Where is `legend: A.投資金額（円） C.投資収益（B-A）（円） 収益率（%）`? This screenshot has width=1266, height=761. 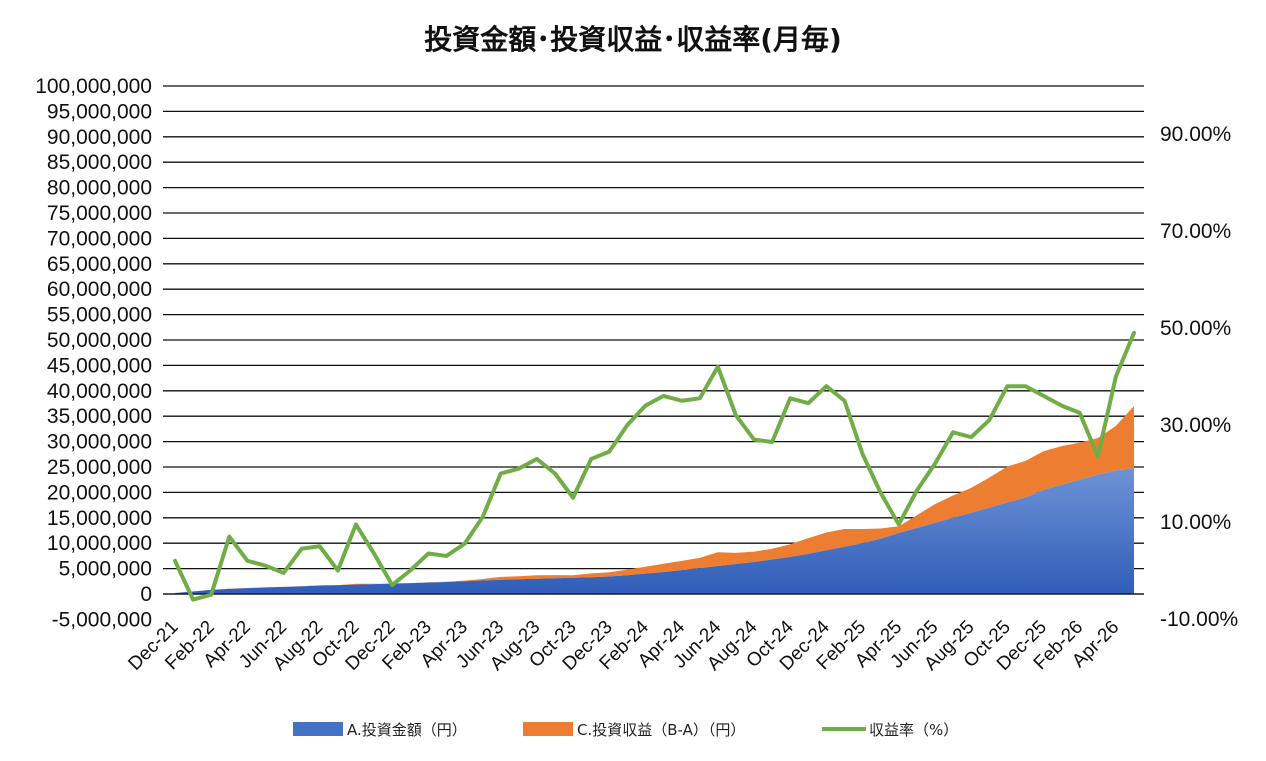 legend: A.投資金額（円） C.投資収益（B-A）（円） 収益率（%） is located at coordinates (625, 730).